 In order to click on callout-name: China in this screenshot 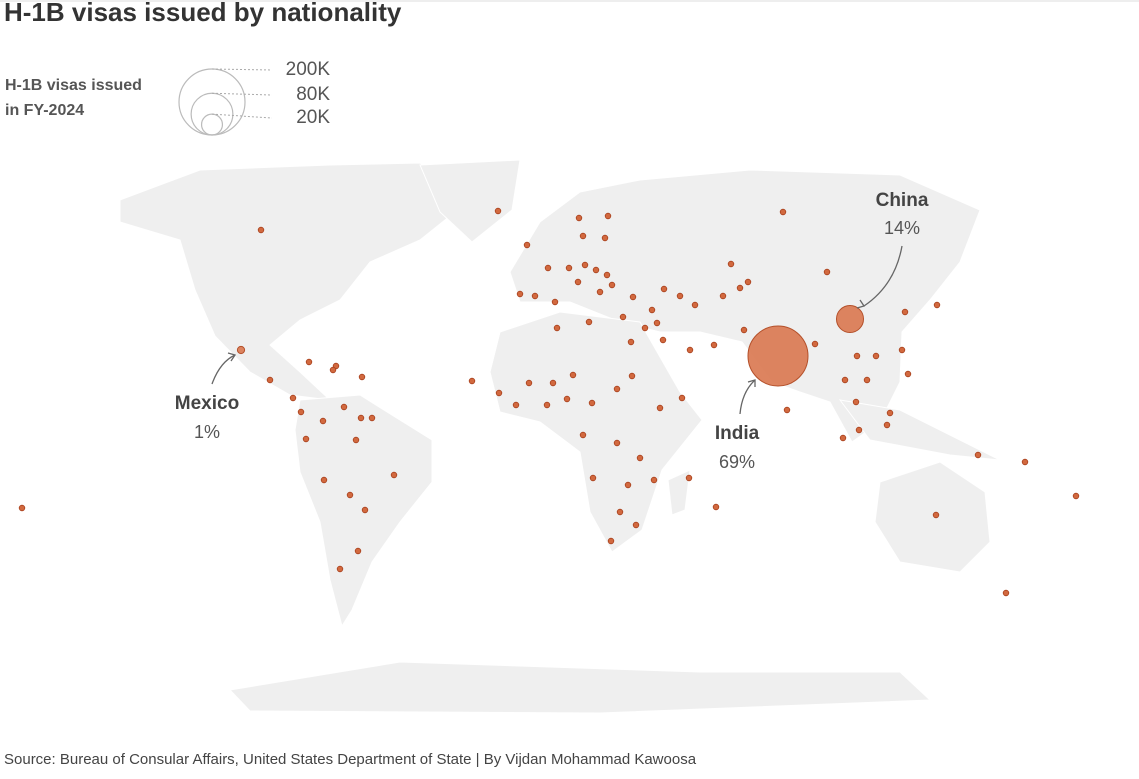, I will do `click(902, 200)`.